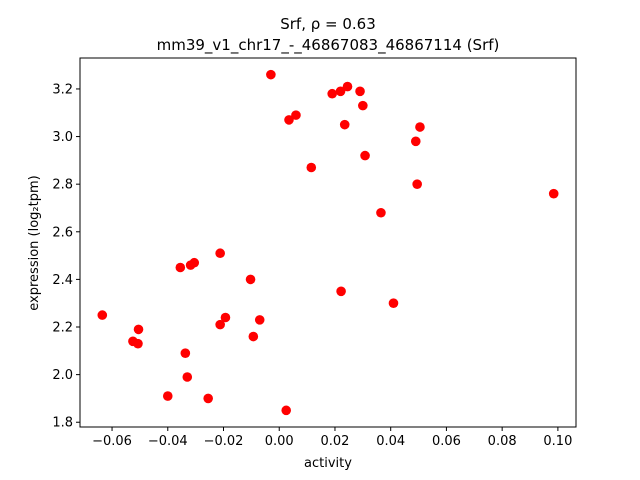 This screenshot has height=480, width=640. What do you see at coordinates (390, 441) in the screenshot?
I see `x-tick-label: 0.04` at bounding box center [390, 441].